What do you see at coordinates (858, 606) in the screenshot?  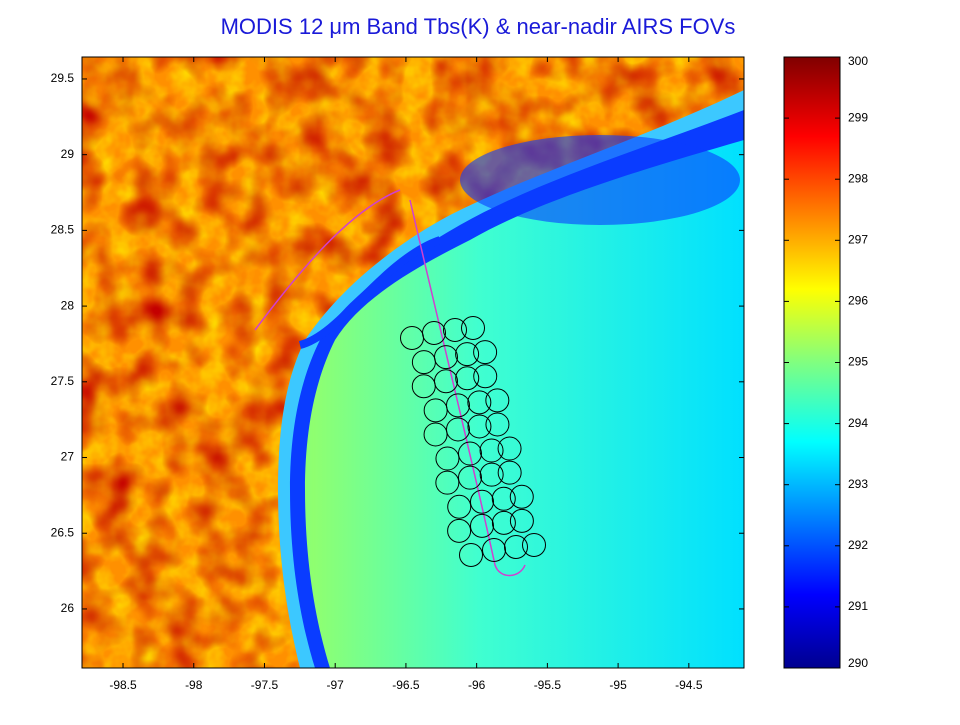 I see `colorbar-tick-label: 291` at bounding box center [858, 606].